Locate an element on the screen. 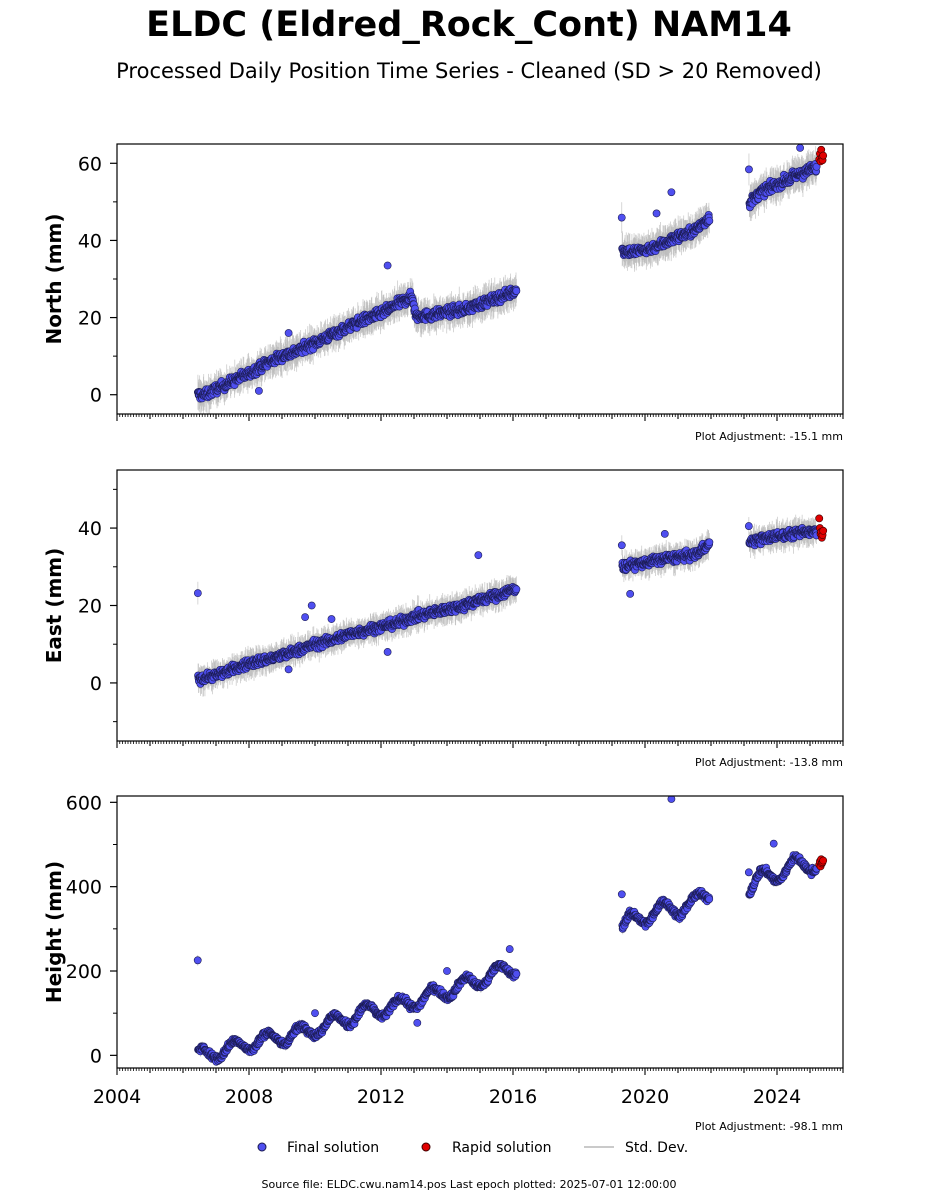 The width and height of the screenshot is (937, 1200). chart-title: ELDC (Eldred_Rock_Cont) NAM14 is located at coordinates (469, 25).